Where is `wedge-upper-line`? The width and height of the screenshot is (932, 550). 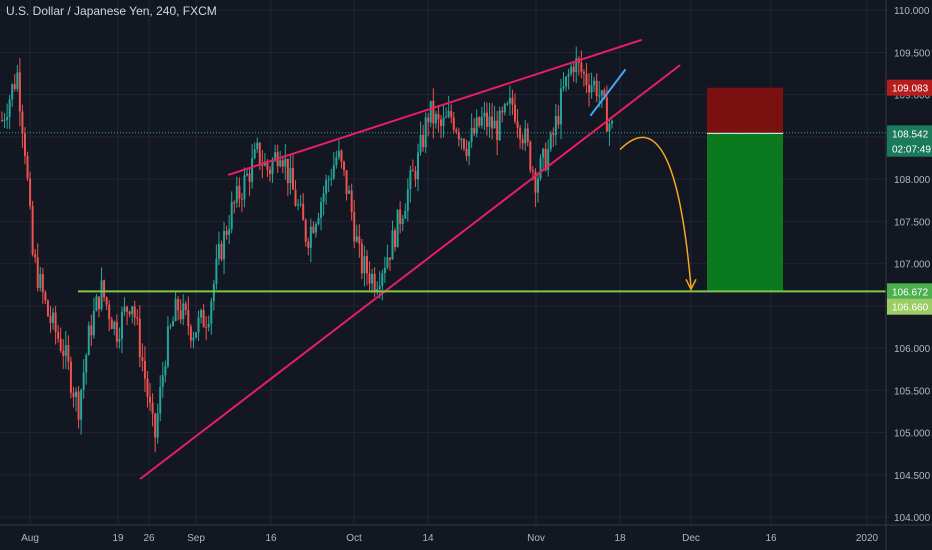
wedge-upper-line is located at coordinates (435, 107).